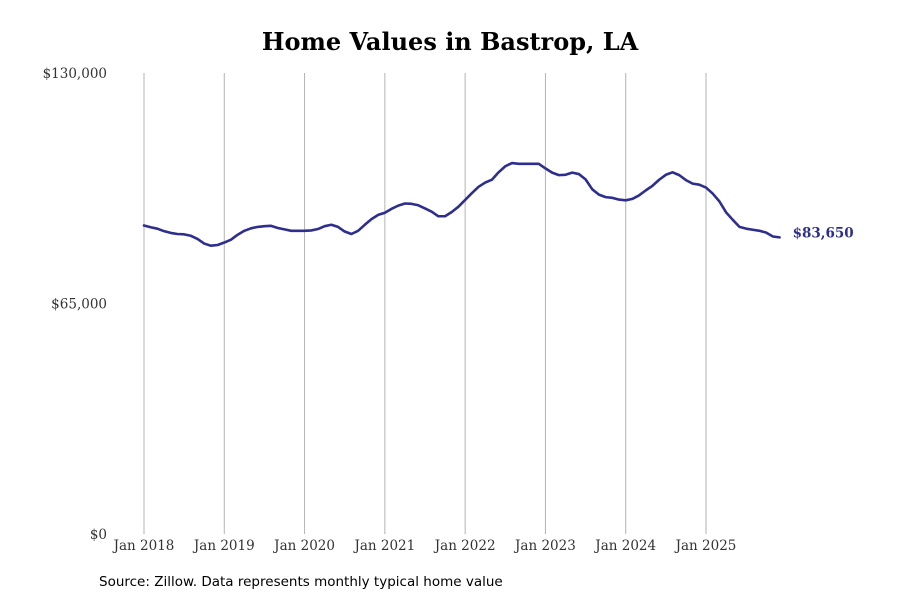  Describe the element at coordinates (823, 233) in the screenshot. I see `last-value-label: $83,650` at that location.